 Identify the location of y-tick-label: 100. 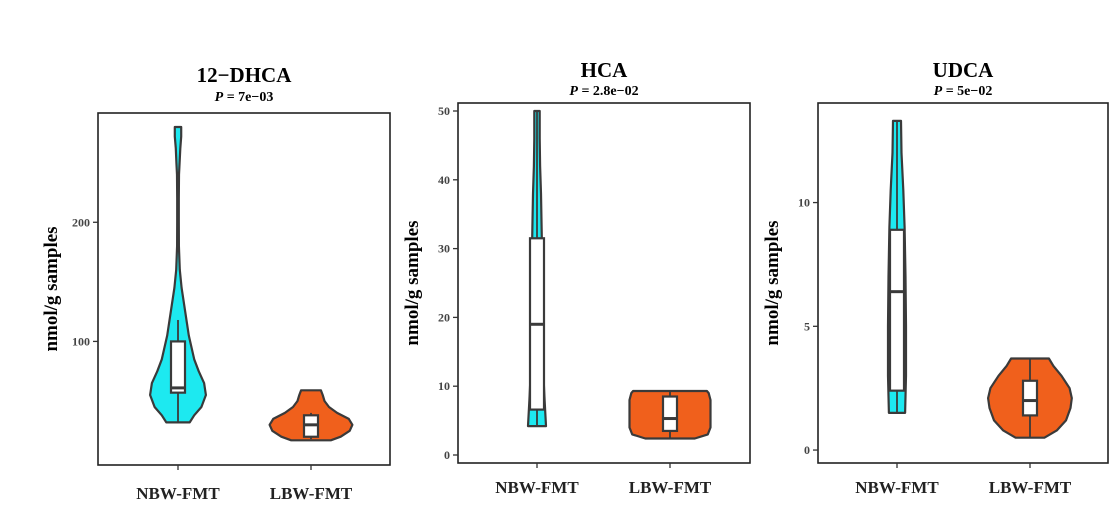
(81, 341).